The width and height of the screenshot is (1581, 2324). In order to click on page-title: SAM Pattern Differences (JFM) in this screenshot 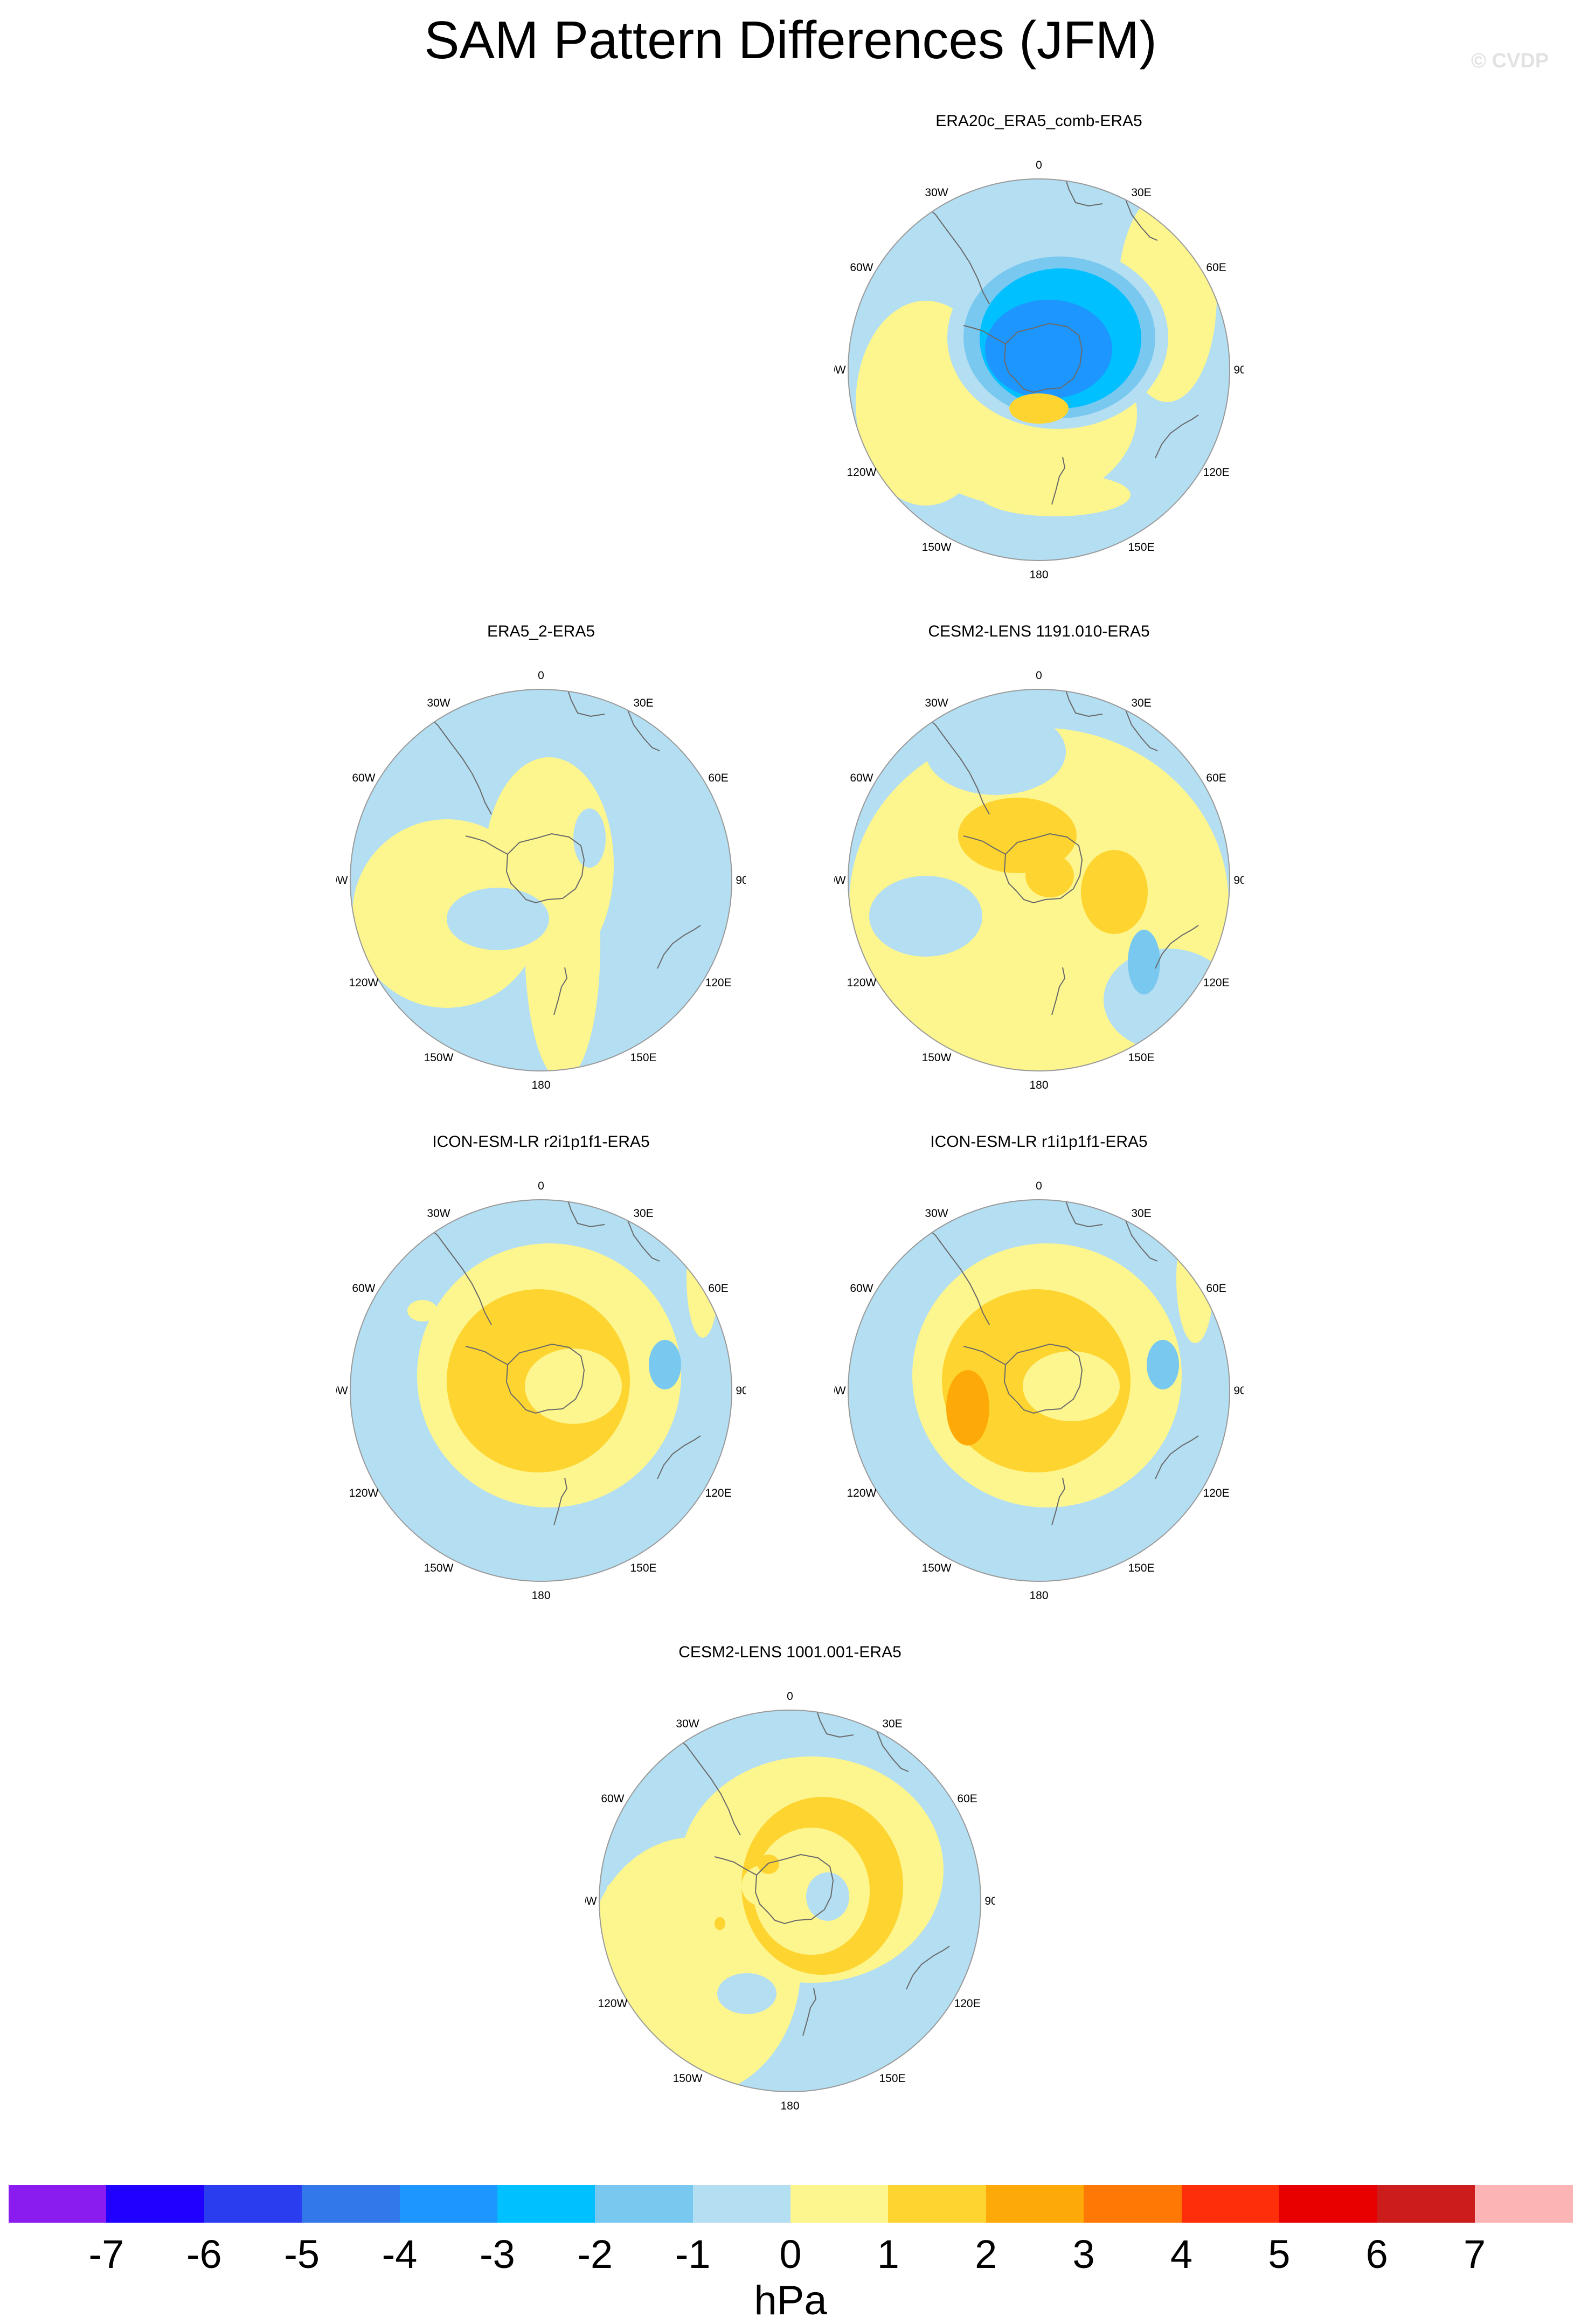, I will do `click(790, 40)`.